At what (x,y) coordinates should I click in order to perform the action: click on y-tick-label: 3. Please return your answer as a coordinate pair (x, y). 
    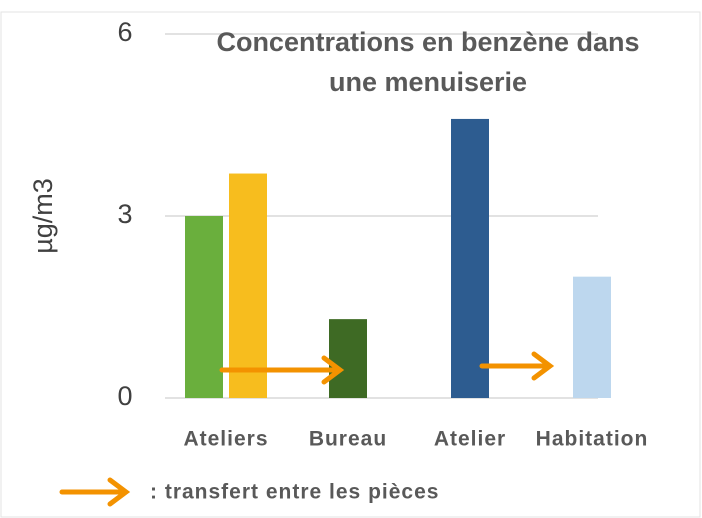
    Looking at the image, I should click on (124, 214).